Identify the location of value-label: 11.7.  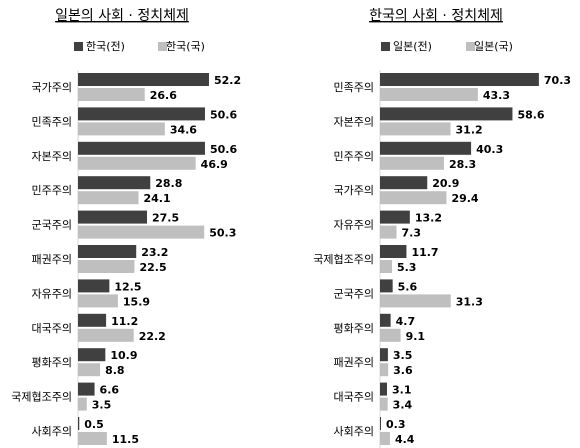
(424, 252).